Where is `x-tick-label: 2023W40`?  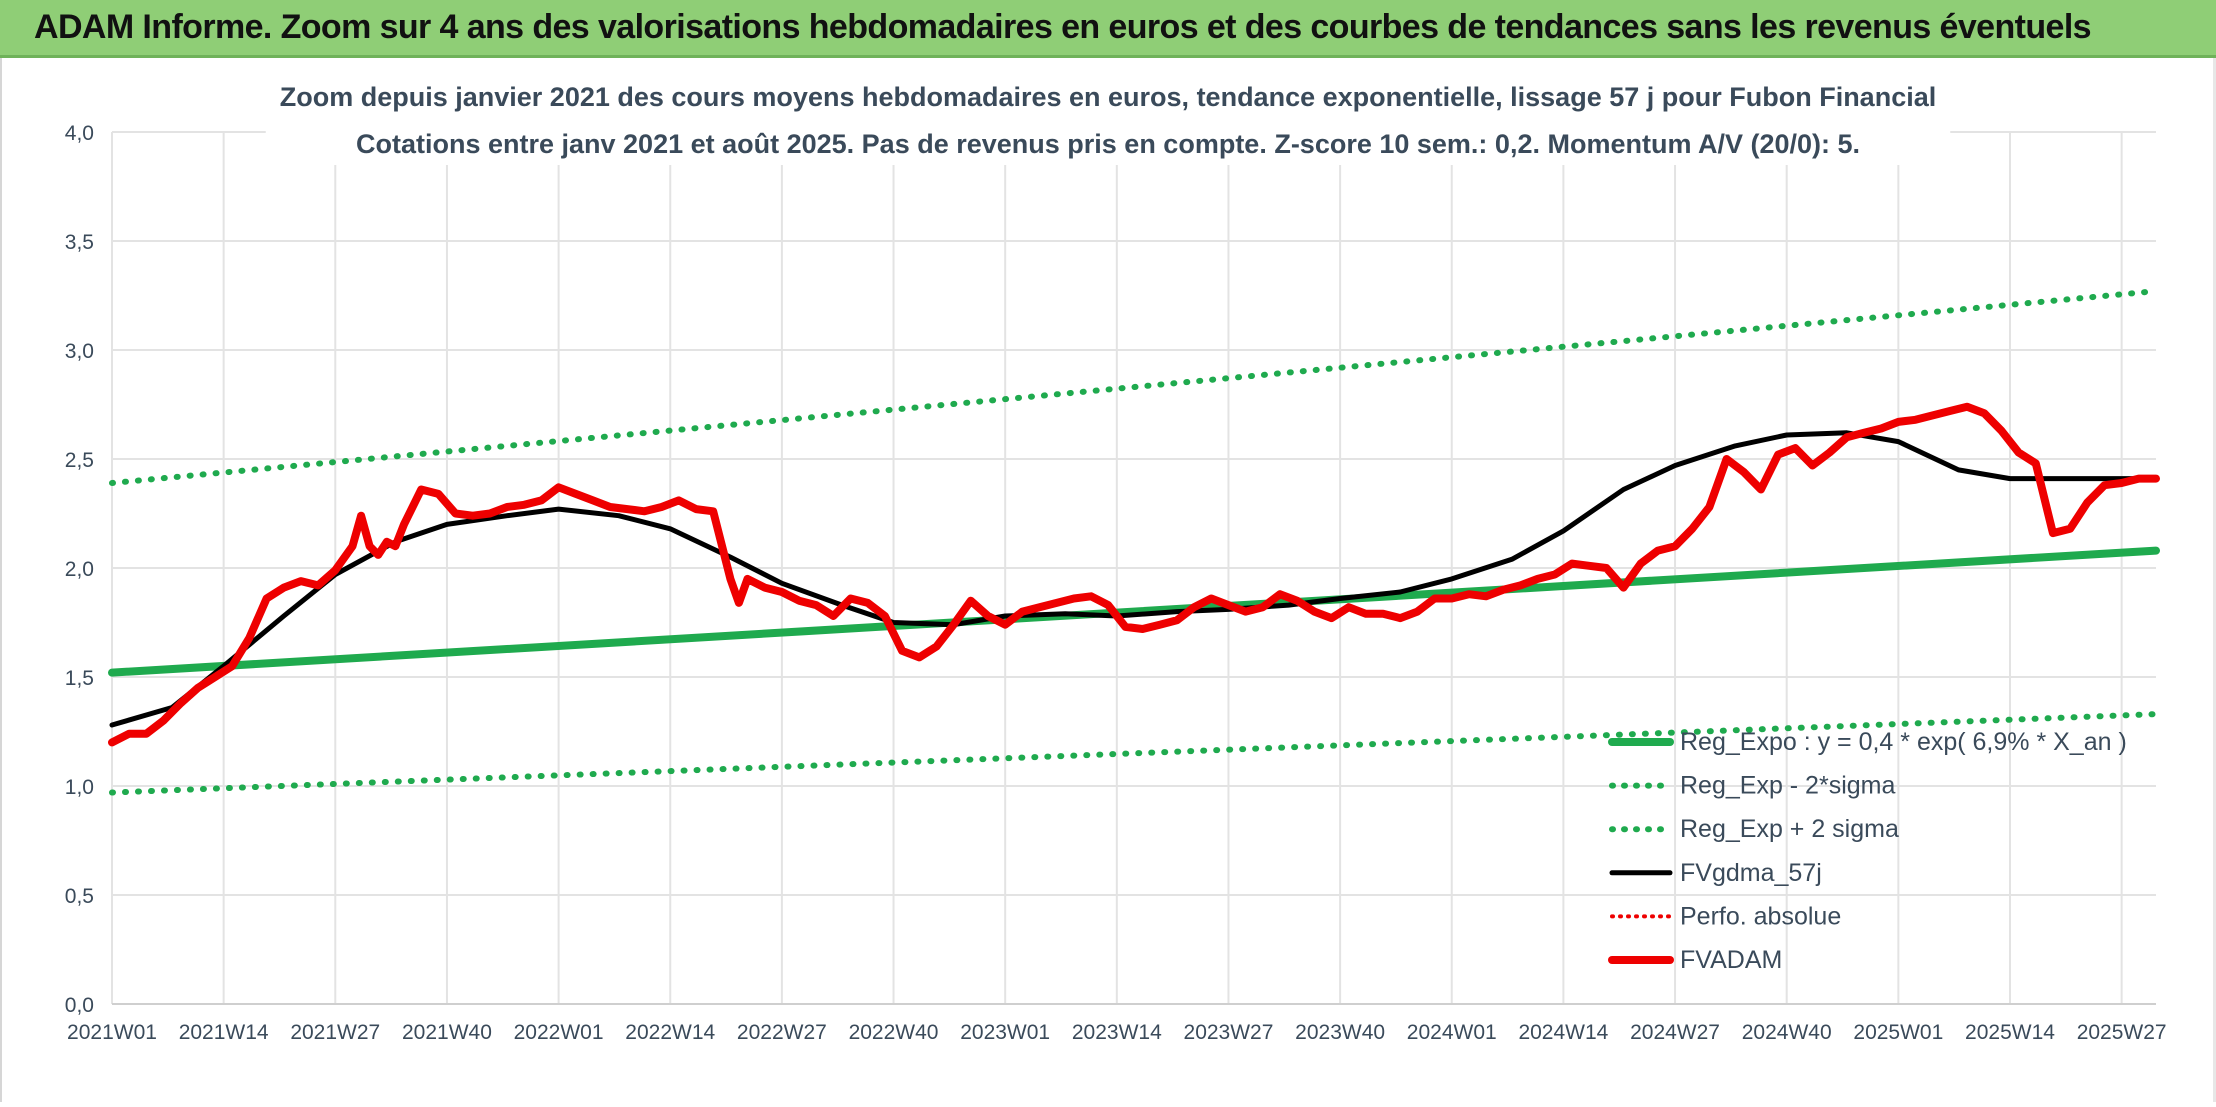 x-tick-label: 2023W40 is located at coordinates (1340, 1032).